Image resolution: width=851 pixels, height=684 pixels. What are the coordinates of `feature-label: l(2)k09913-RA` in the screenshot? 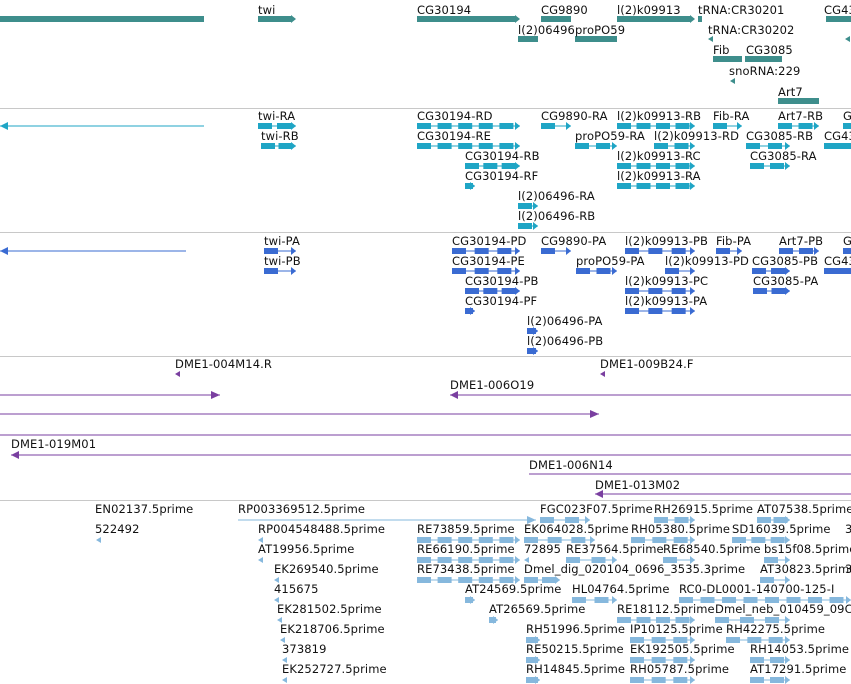 It's located at (659, 176).